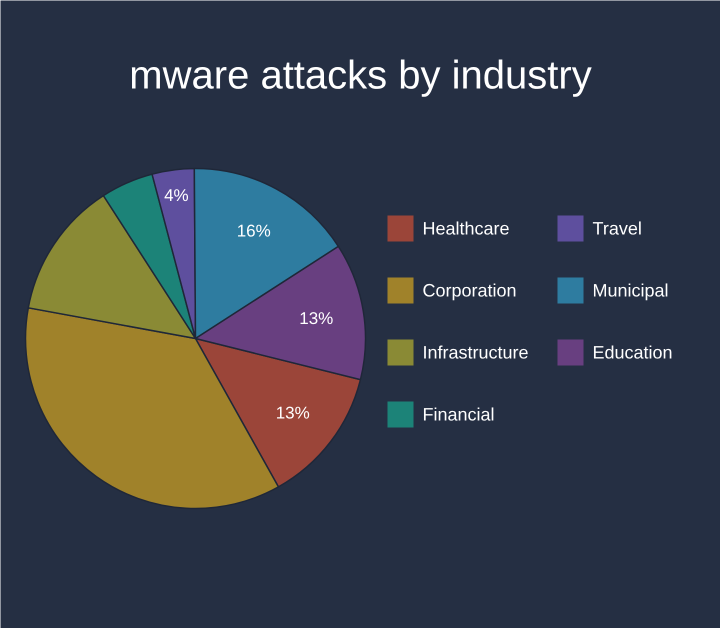  What do you see at coordinates (253, 230) in the screenshot?
I see `data-label: 16%` at bounding box center [253, 230].